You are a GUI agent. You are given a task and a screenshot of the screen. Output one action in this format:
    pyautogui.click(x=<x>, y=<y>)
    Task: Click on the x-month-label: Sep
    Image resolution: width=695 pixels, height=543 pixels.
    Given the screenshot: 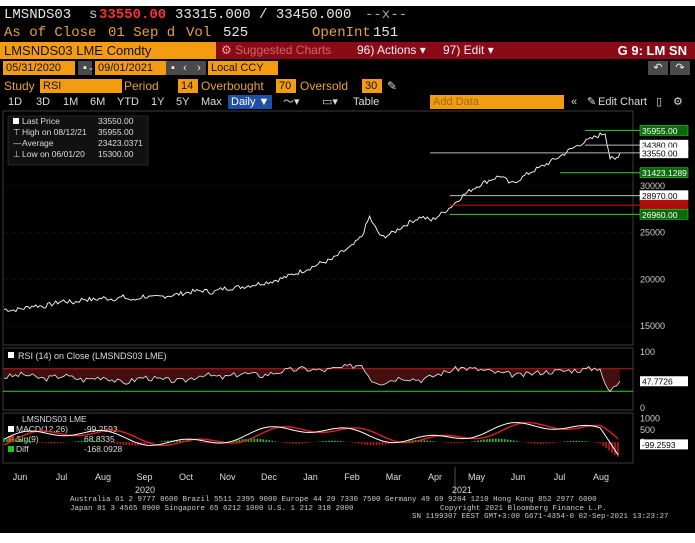 What is the action you would take?
    pyautogui.click(x=144, y=477)
    